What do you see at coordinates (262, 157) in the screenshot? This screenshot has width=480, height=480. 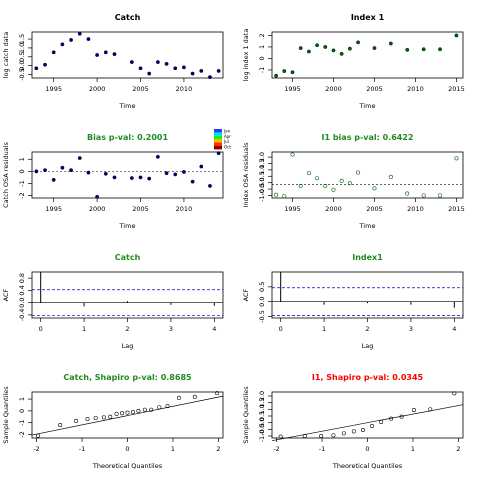 I see `y-tick-label: 2.0` at bounding box center [262, 157].